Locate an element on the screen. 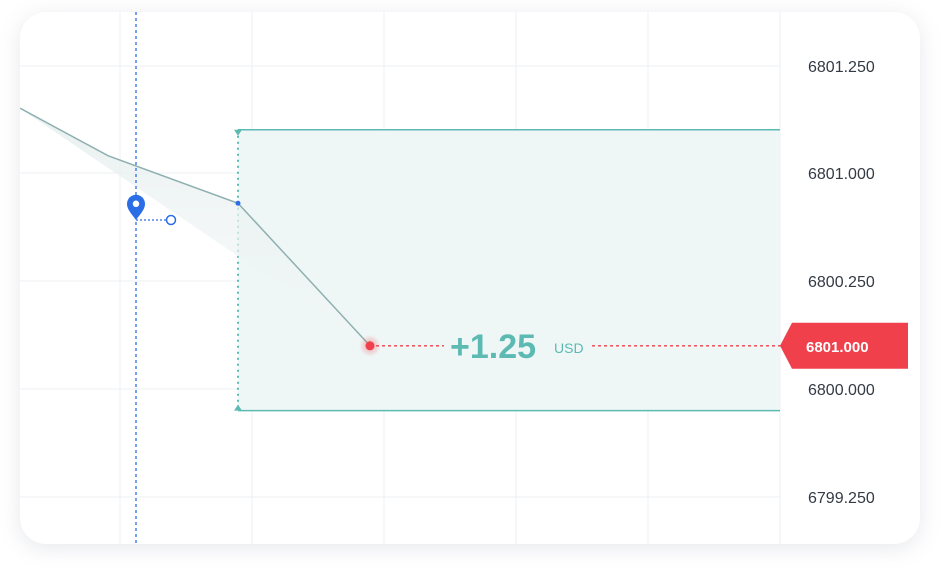 The width and height of the screenshot is (940, 572). current-price-tag is located at coordinates (844, 345).